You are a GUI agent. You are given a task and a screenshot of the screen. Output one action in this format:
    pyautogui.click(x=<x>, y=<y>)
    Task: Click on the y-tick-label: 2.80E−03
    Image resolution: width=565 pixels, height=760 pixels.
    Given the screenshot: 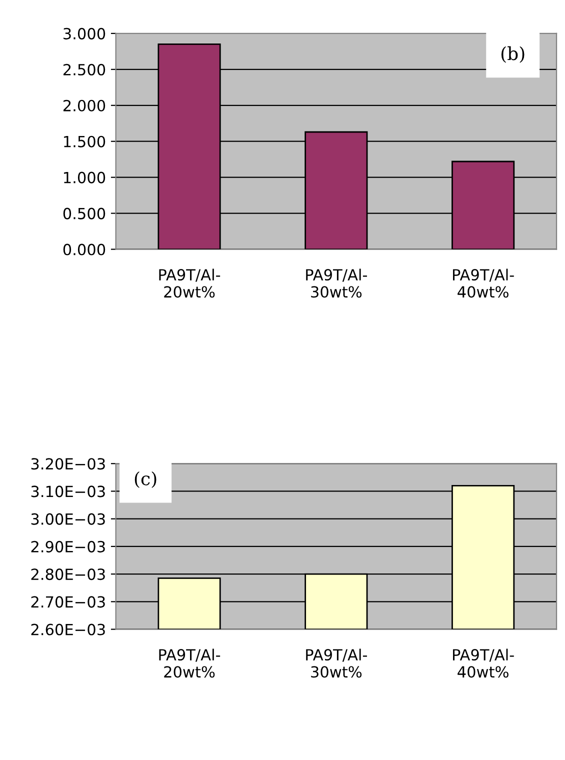 What is the action you would take?
    pyautogui.click(x=68, y=574)
    